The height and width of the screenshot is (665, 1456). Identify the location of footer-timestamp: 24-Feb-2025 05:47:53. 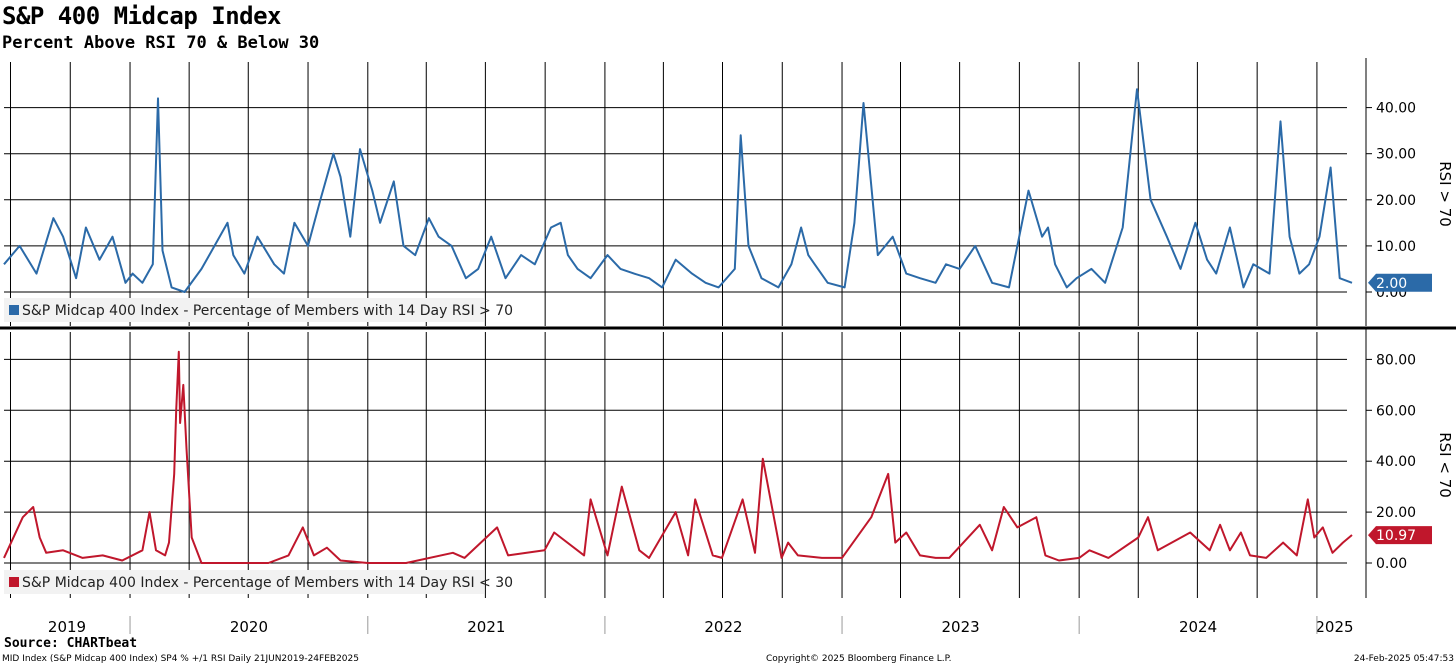
(1403, 659).